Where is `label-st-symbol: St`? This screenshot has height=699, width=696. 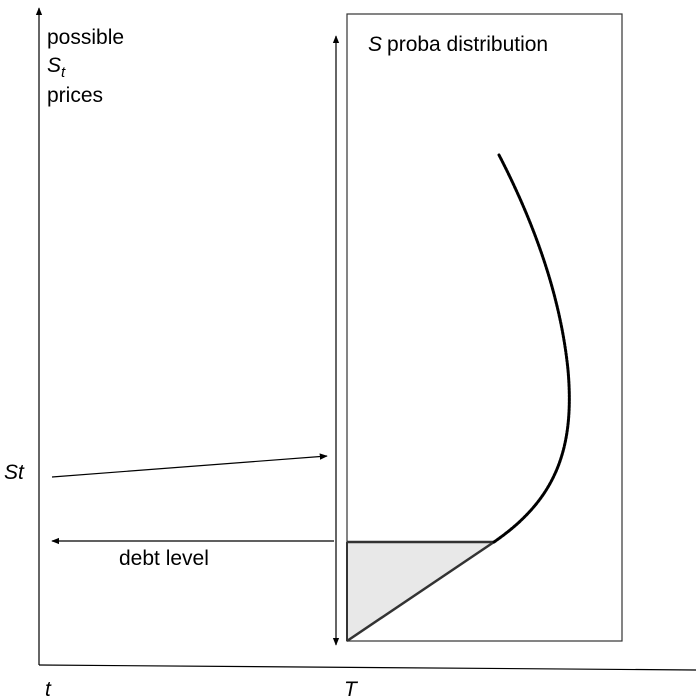 label-st-symbol: St is located at coordinates (56, 67).